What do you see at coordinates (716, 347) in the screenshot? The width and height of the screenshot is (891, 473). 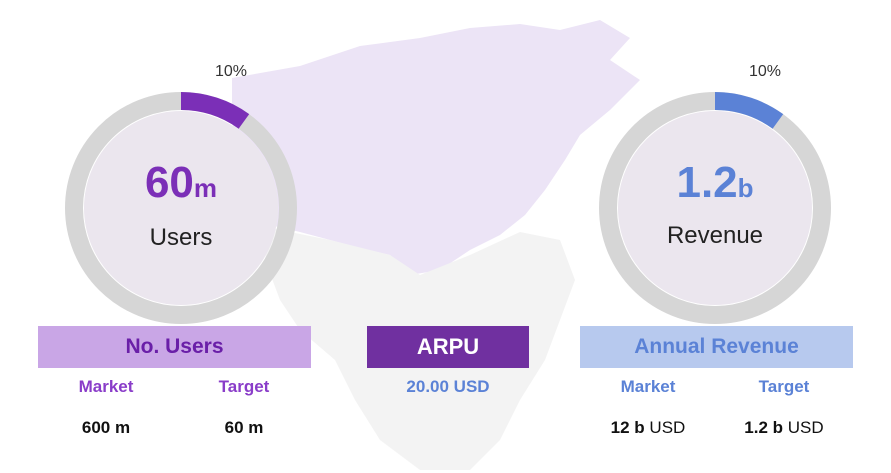 I see `revenue-header-box: Annual Revenue` at bounding box center [716, 347].